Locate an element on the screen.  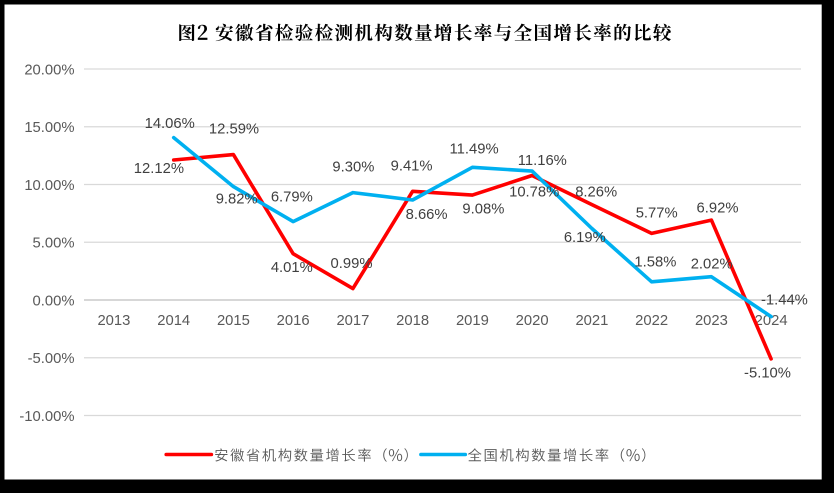
svg-text: 2022 is located at coordinates (651, 321).